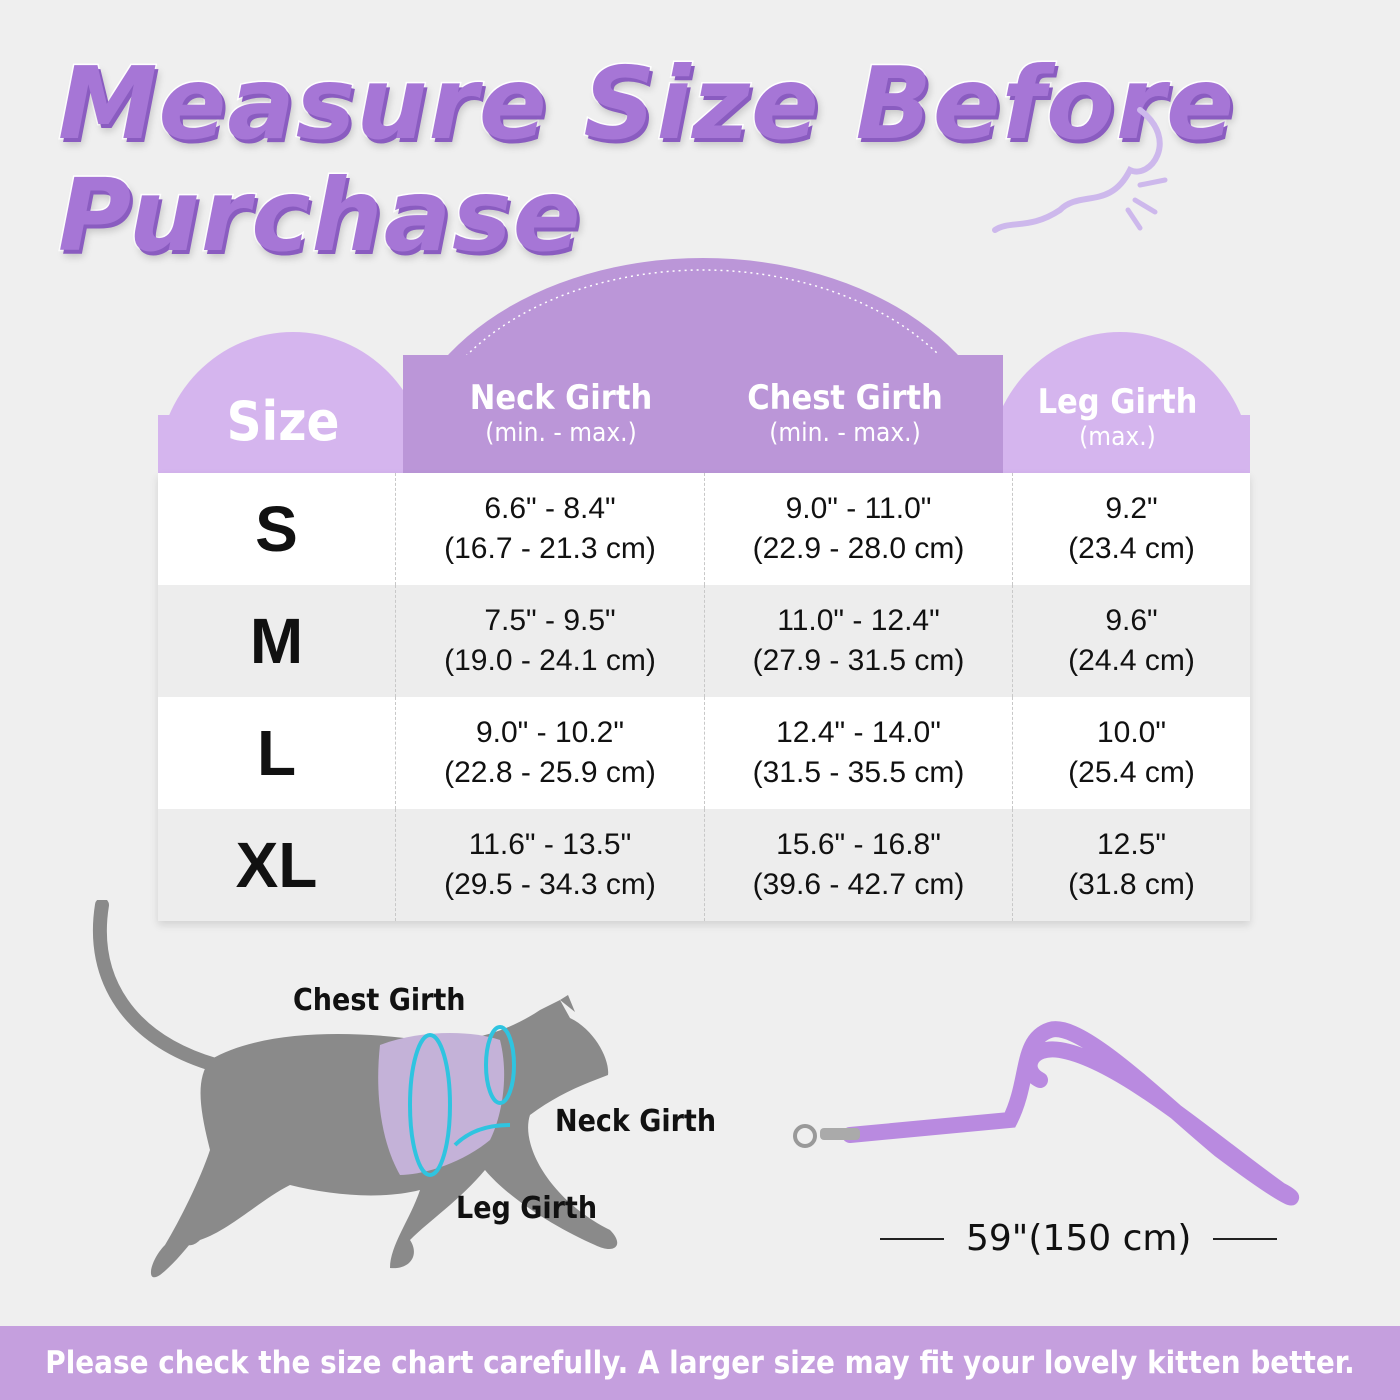 The width and height of the screenshot is (1400, 1400). What do you see at coordinates (276, 753) in the screenshot?
I see `size-cell: L` at bounding box center [276, 753].